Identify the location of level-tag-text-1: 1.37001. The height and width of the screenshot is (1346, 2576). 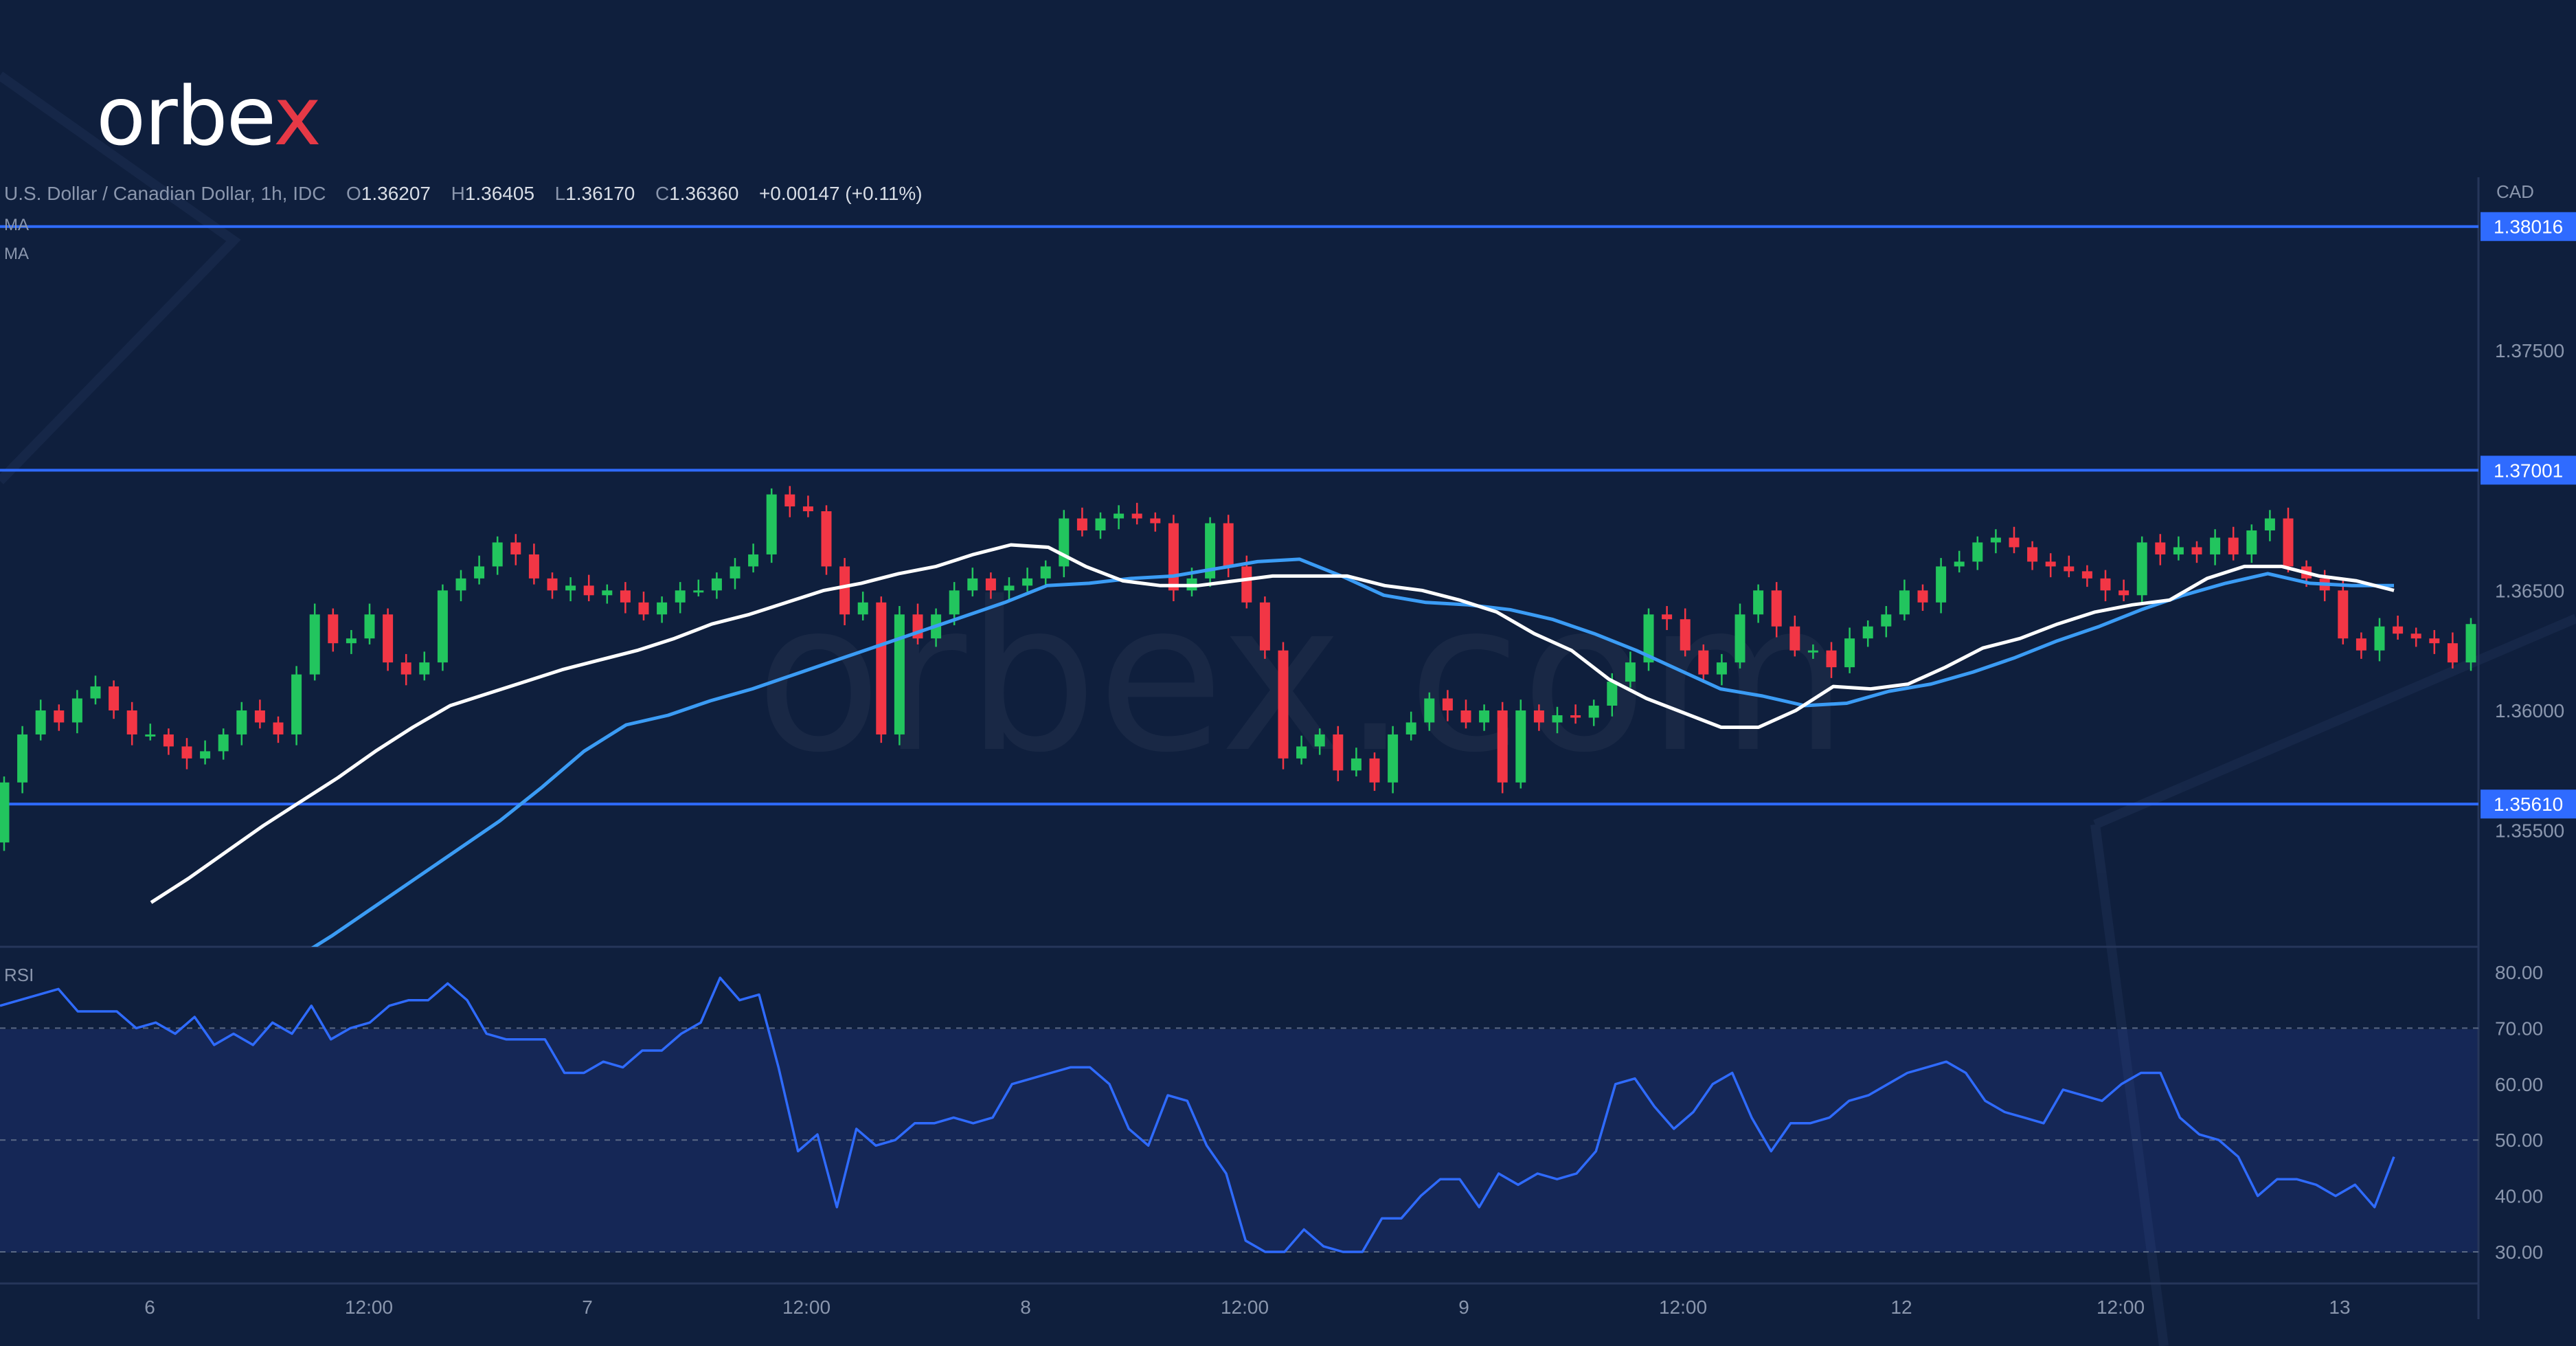
(2528, 470).